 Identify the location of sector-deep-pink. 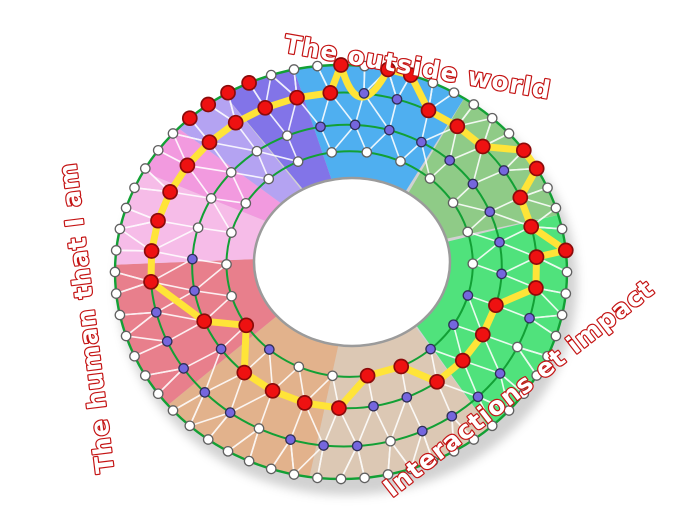
(212, 175).